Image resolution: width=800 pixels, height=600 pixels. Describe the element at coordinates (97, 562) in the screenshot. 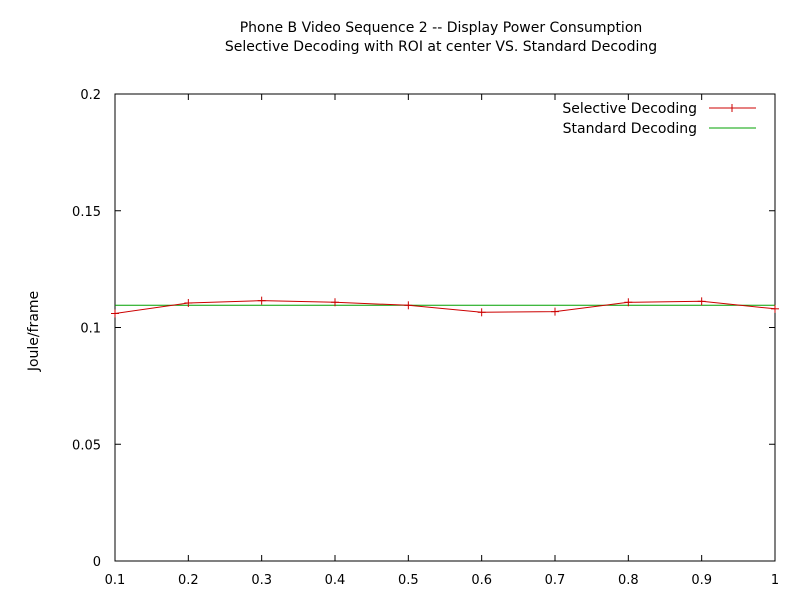

I see `y-tick-label: 0` at that location.